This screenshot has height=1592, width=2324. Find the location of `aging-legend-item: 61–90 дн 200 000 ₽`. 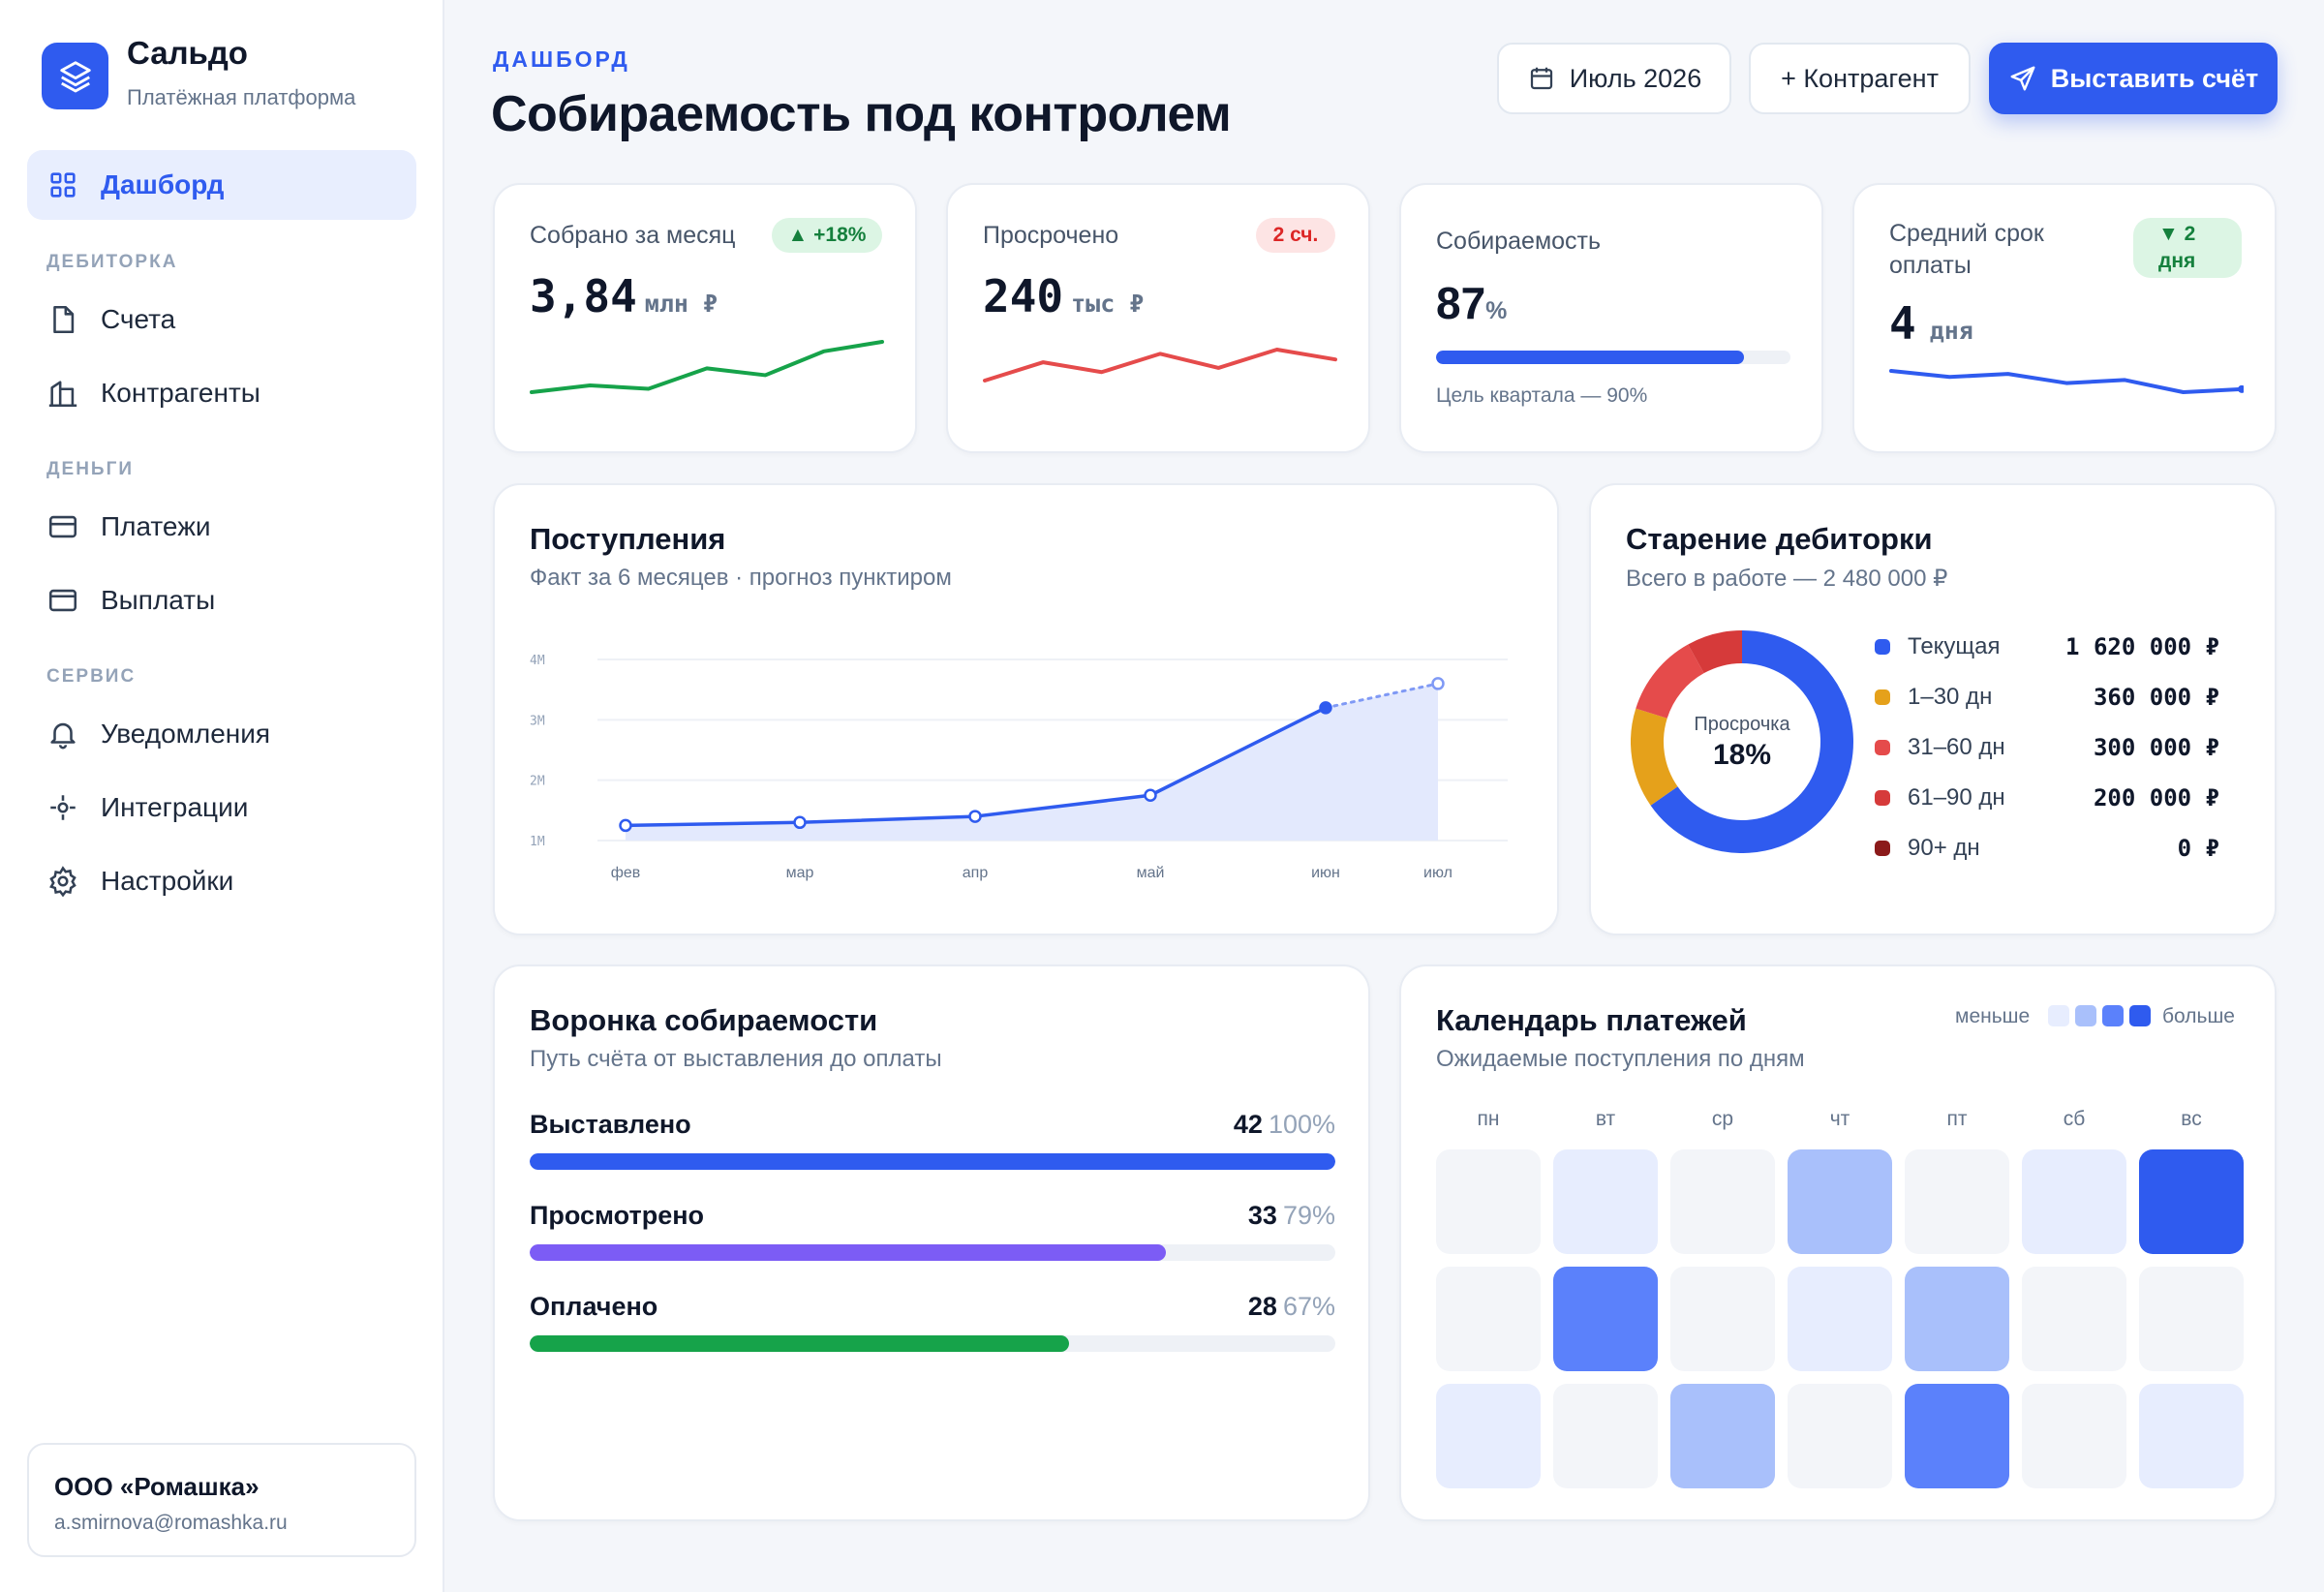

aging-legend-item: 61–90 дн 200 000 ₽ is located at coordinates (2047, 798).